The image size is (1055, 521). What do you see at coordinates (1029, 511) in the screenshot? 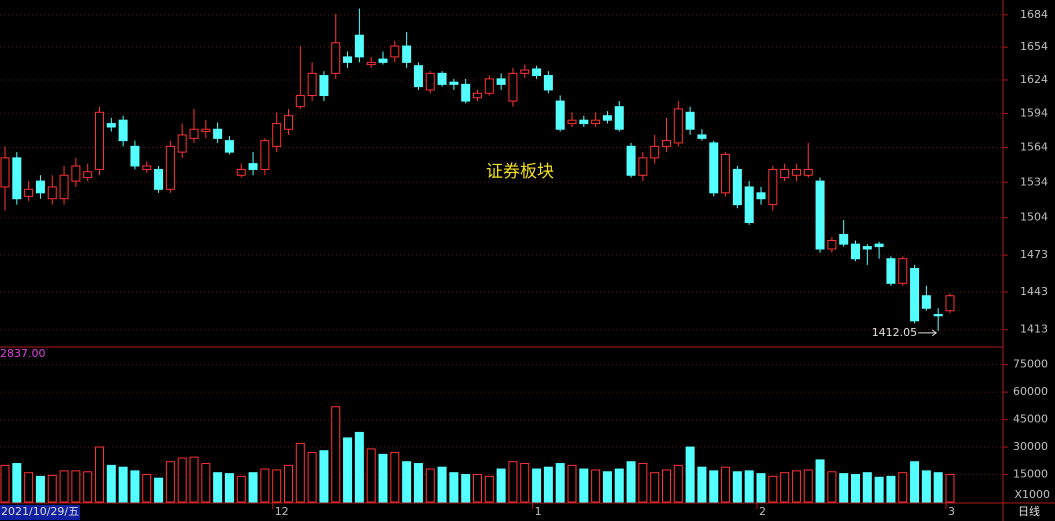
I see `period-label: 日线` at bounding box center [1029, 511].